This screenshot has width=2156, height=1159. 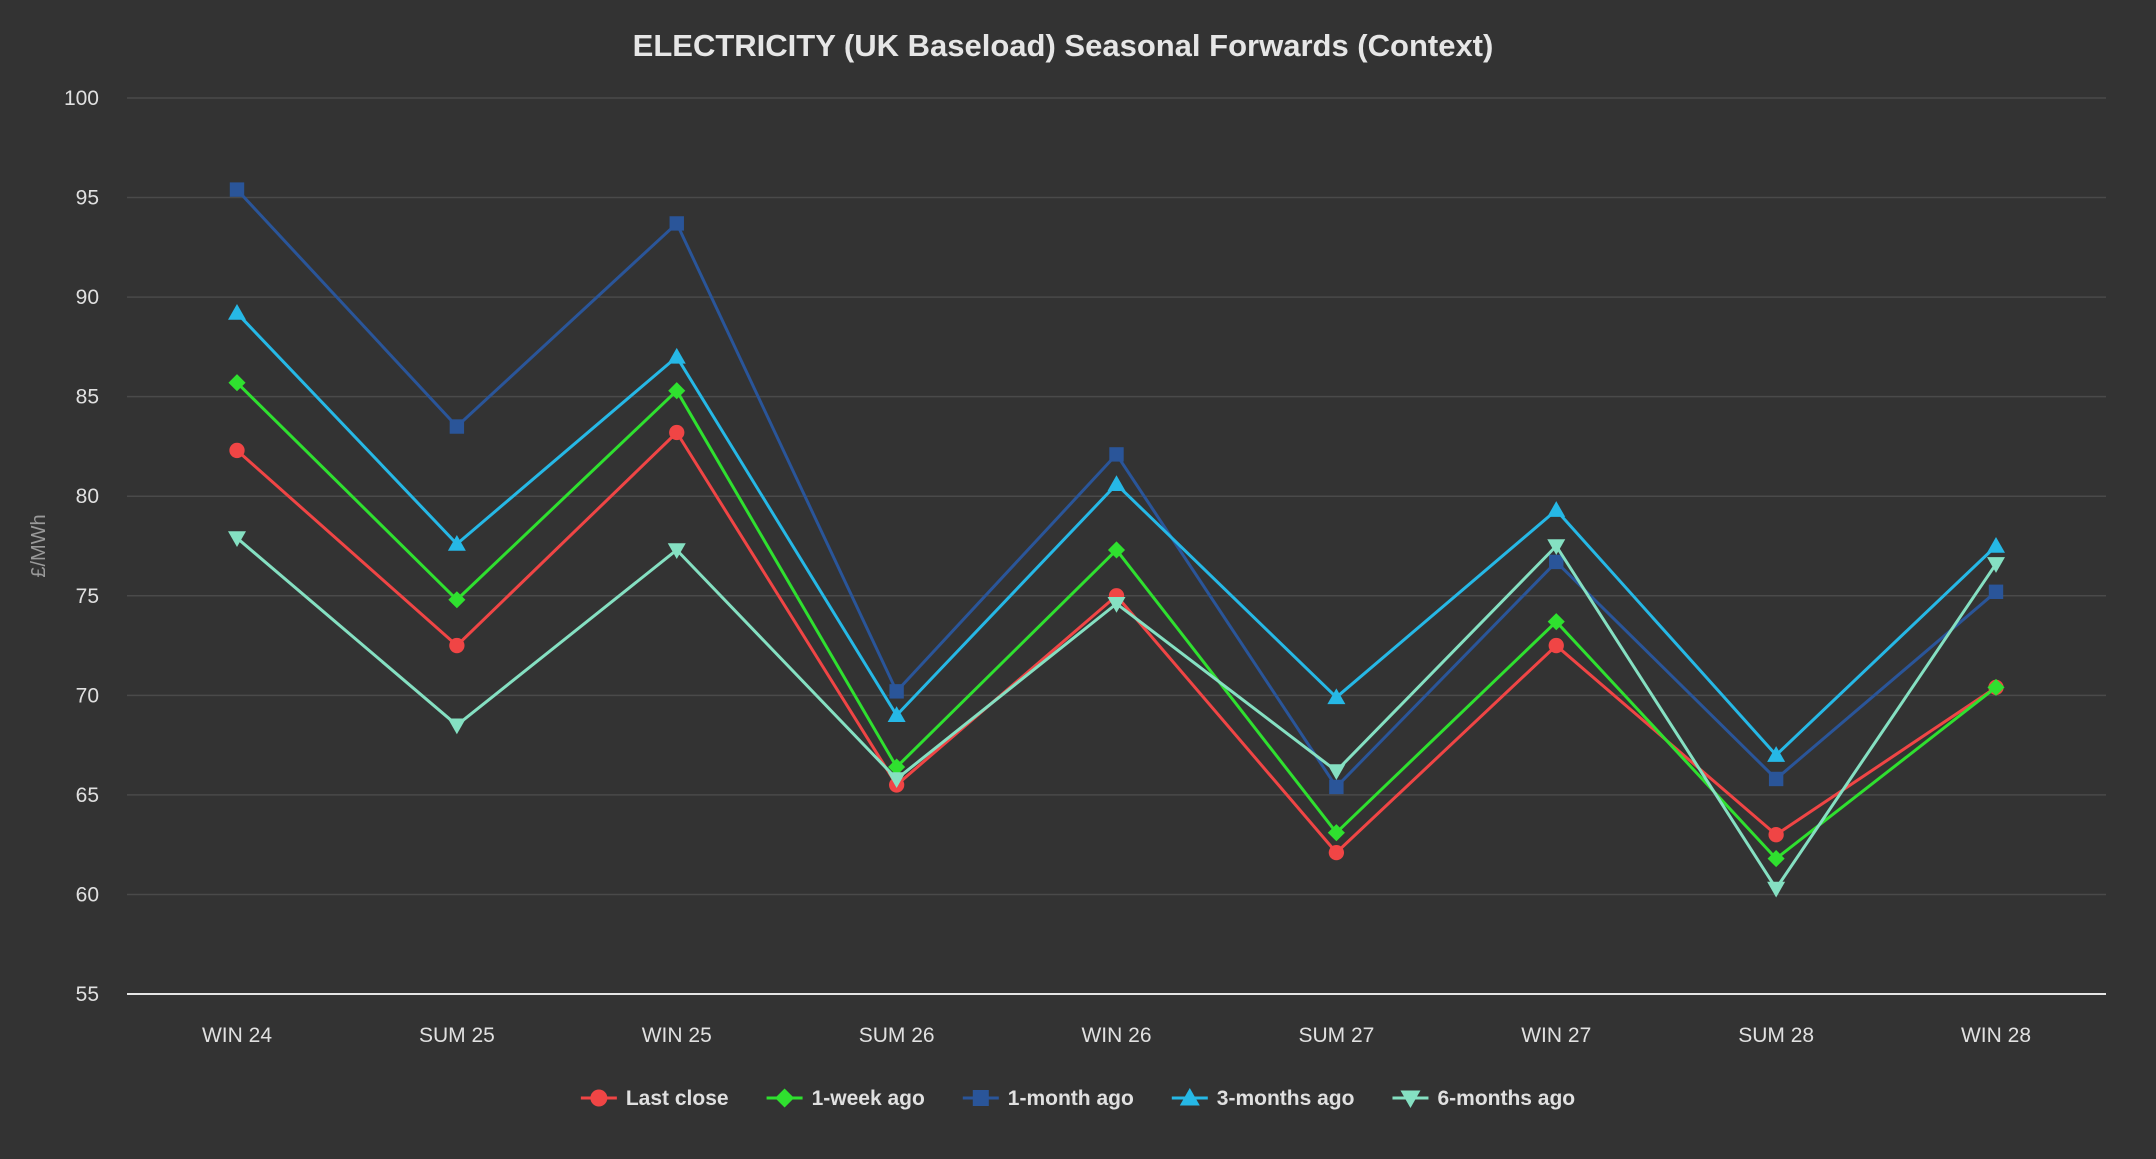 I want to click on y-tick-label-95: 95, so click(x=87, y=198).